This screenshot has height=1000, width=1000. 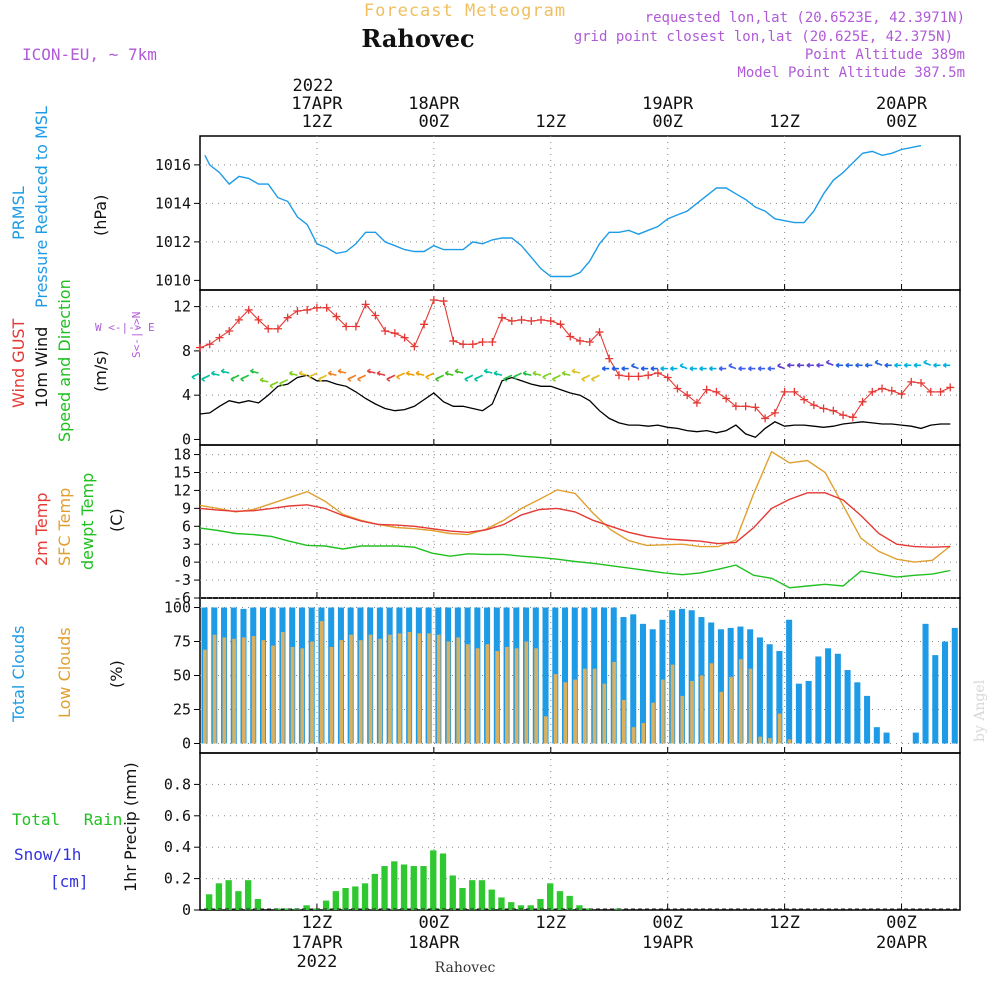 What do you see at coordinates (901, 923) in the screenshot?
I see `bottom-hour-label: 00Z` at bounding box center [901, 923].